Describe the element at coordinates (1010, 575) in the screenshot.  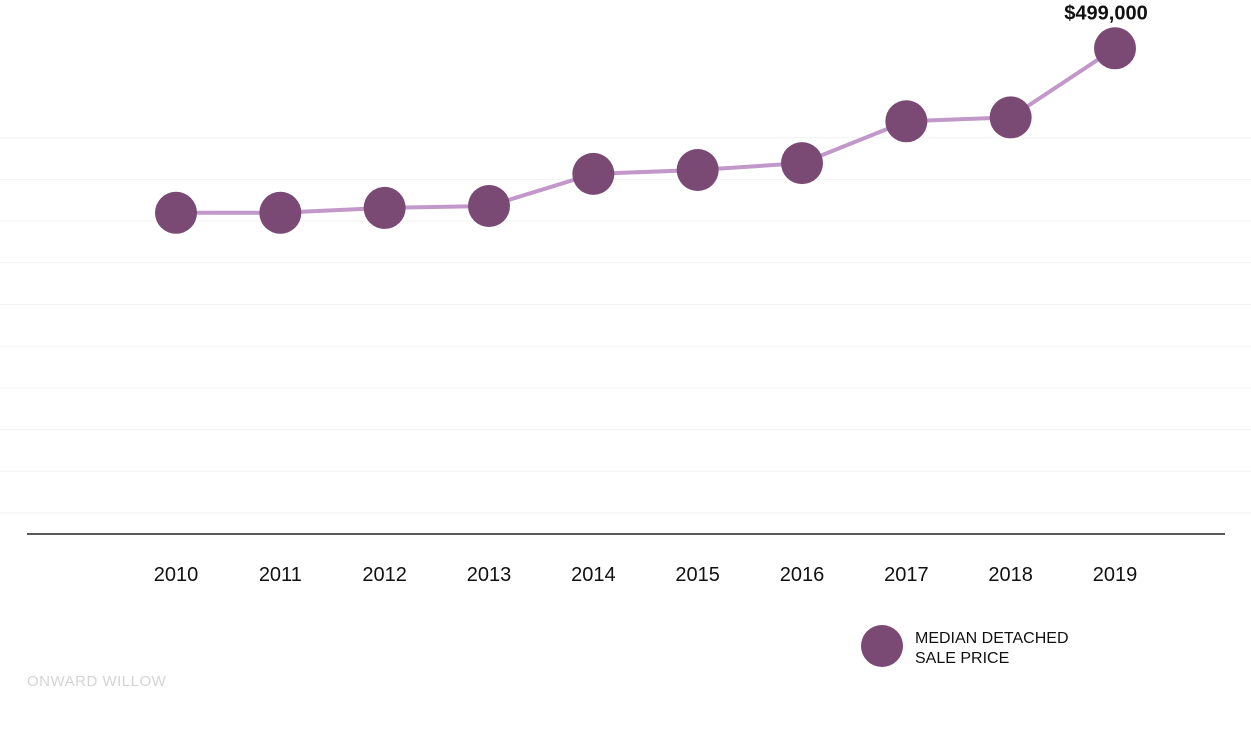
I see `x-tick-label-2018: 2018` at that location.